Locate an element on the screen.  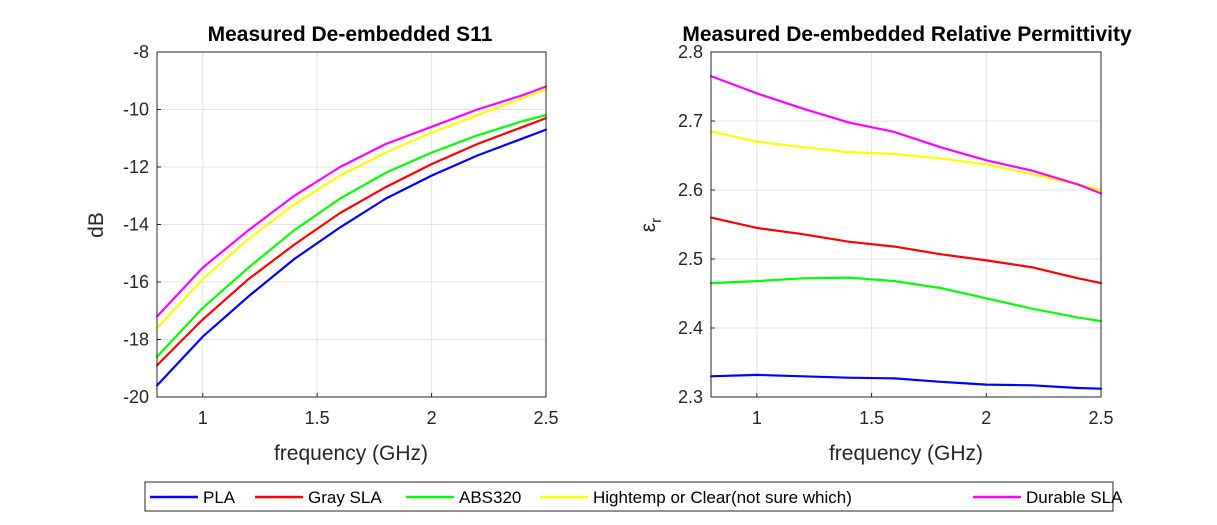
series-line-gray-sla is located at coordinates (906, 250).